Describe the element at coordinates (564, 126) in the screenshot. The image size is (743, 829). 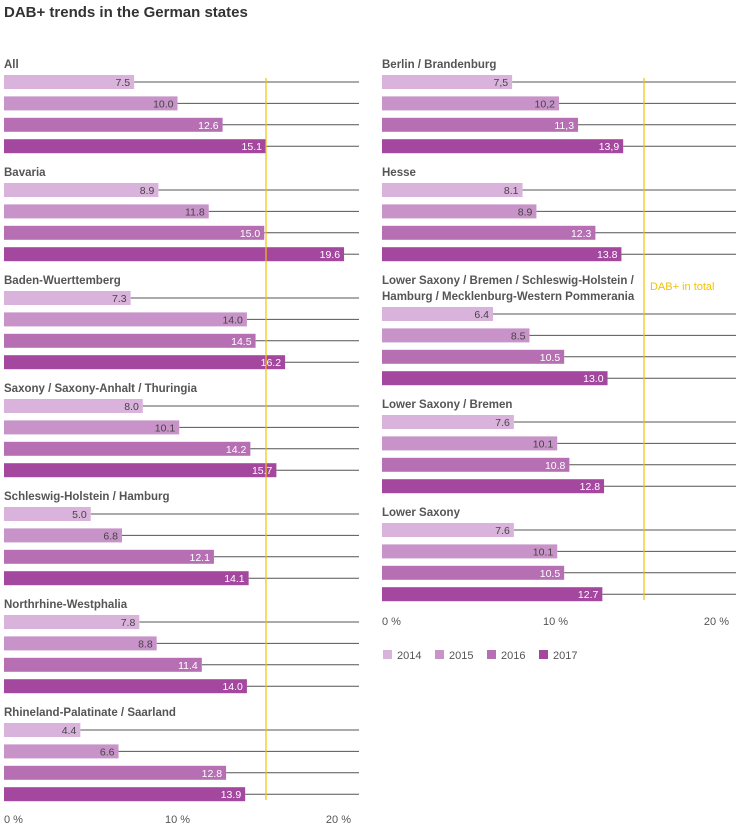
I see `bar-value-label: 11,3` at that location.